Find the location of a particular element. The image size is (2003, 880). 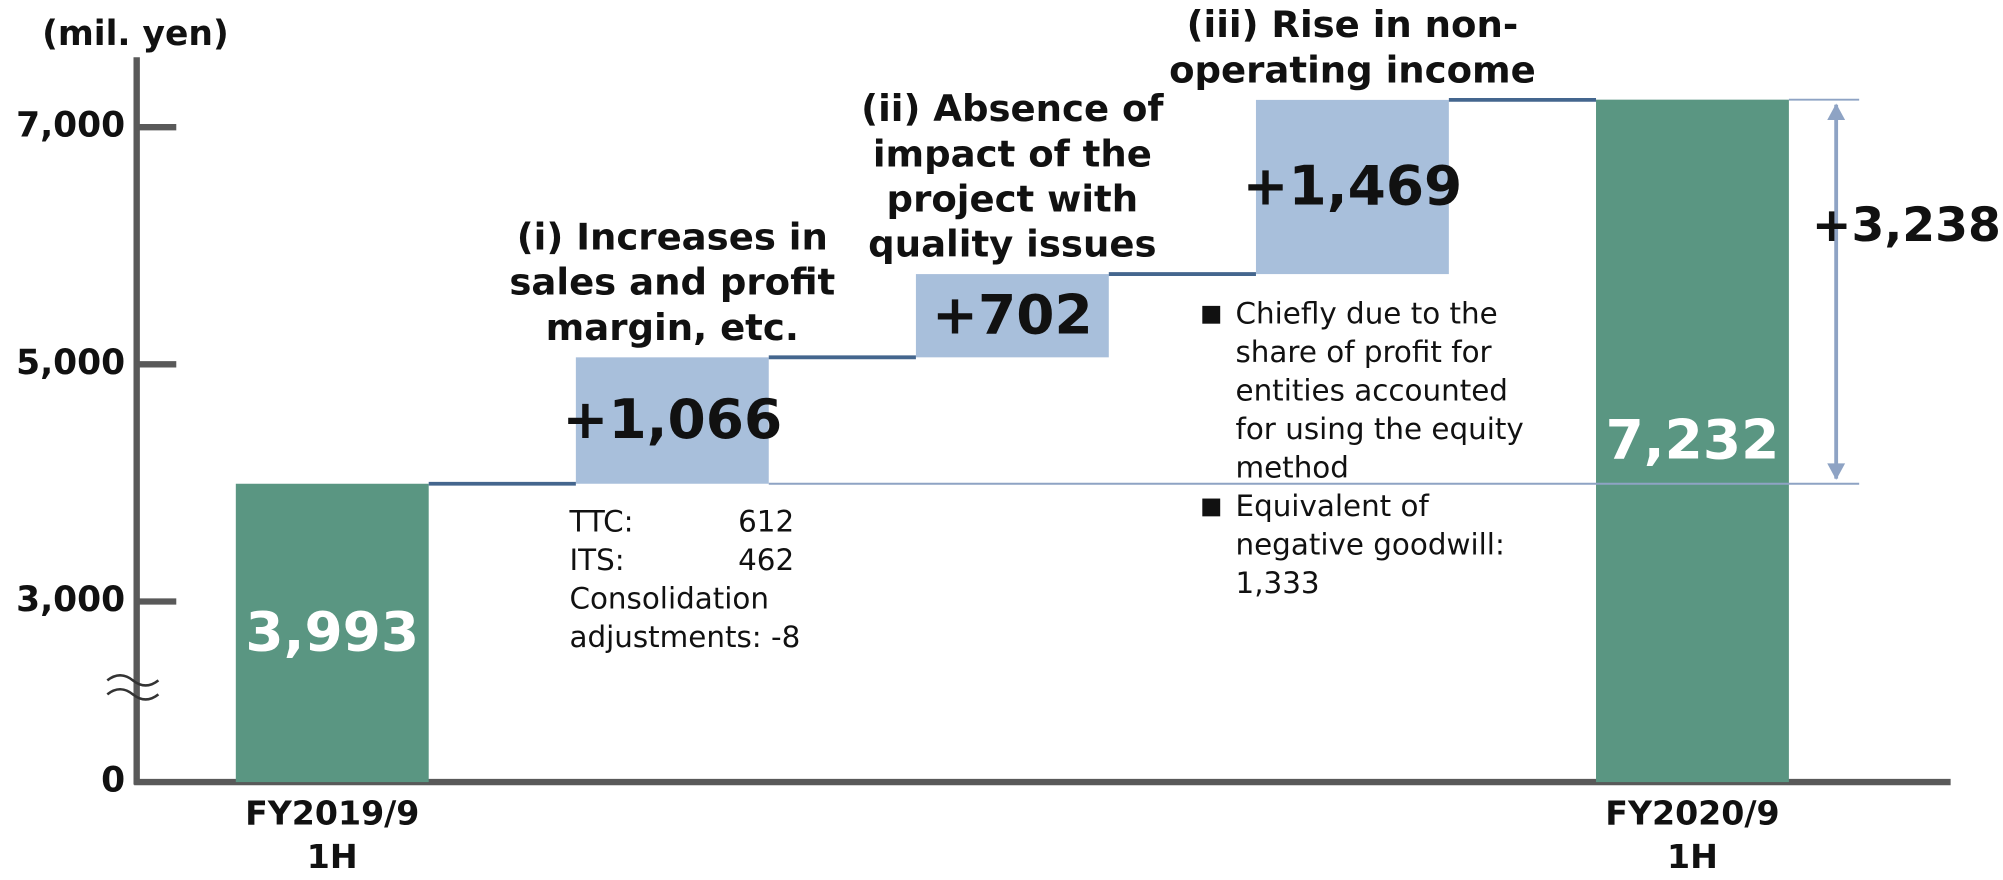

step-label: (i) Increases in is located at coordinates (672, 237).